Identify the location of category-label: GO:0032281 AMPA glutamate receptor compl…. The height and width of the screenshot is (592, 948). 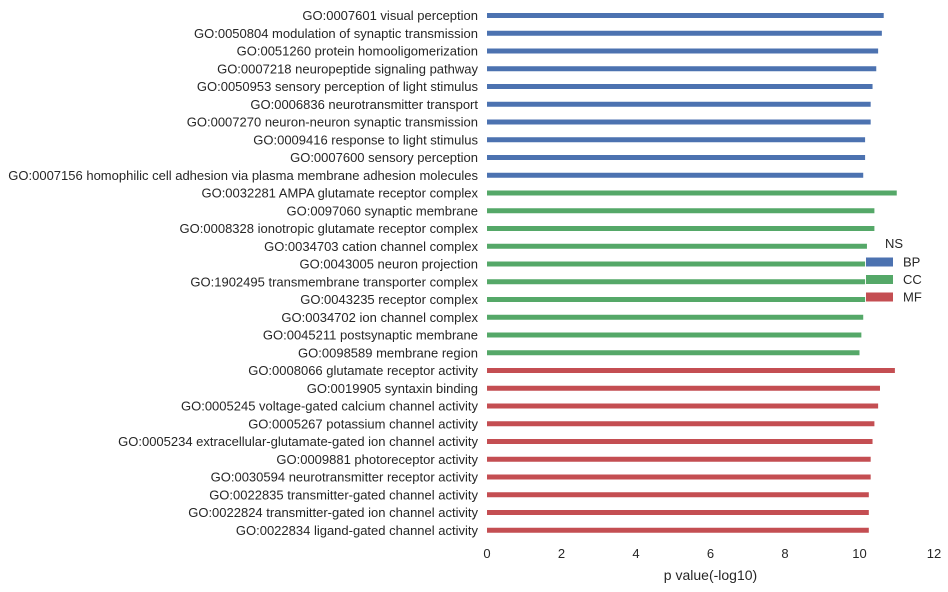
(339, 193).